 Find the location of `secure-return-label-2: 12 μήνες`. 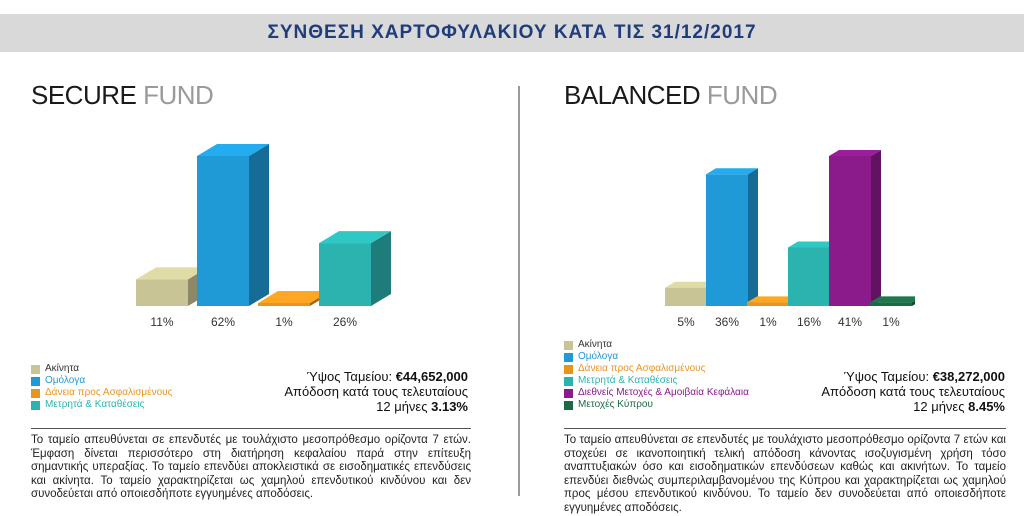

secure-return-label-2: 12 μήνες is located at coordinates (402, 406).